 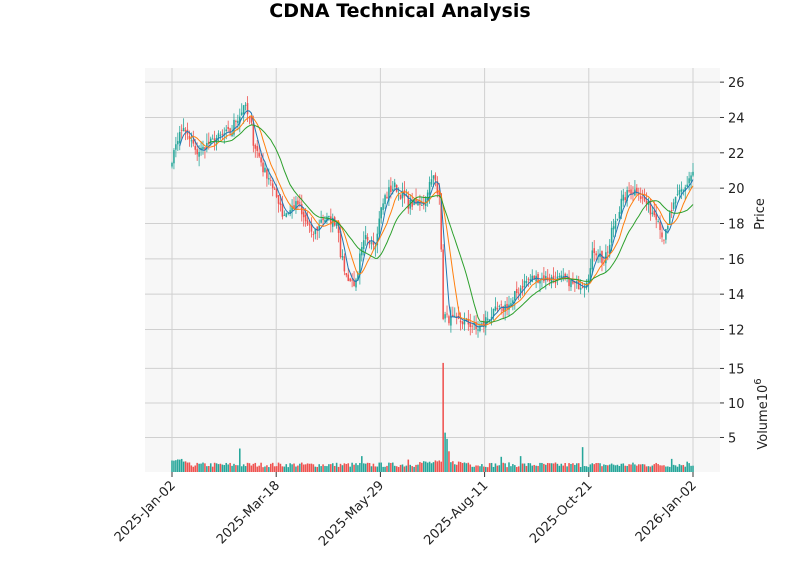 I want to click on x-tick-label: 2026-Jan-02, so click(x=666, y=511).